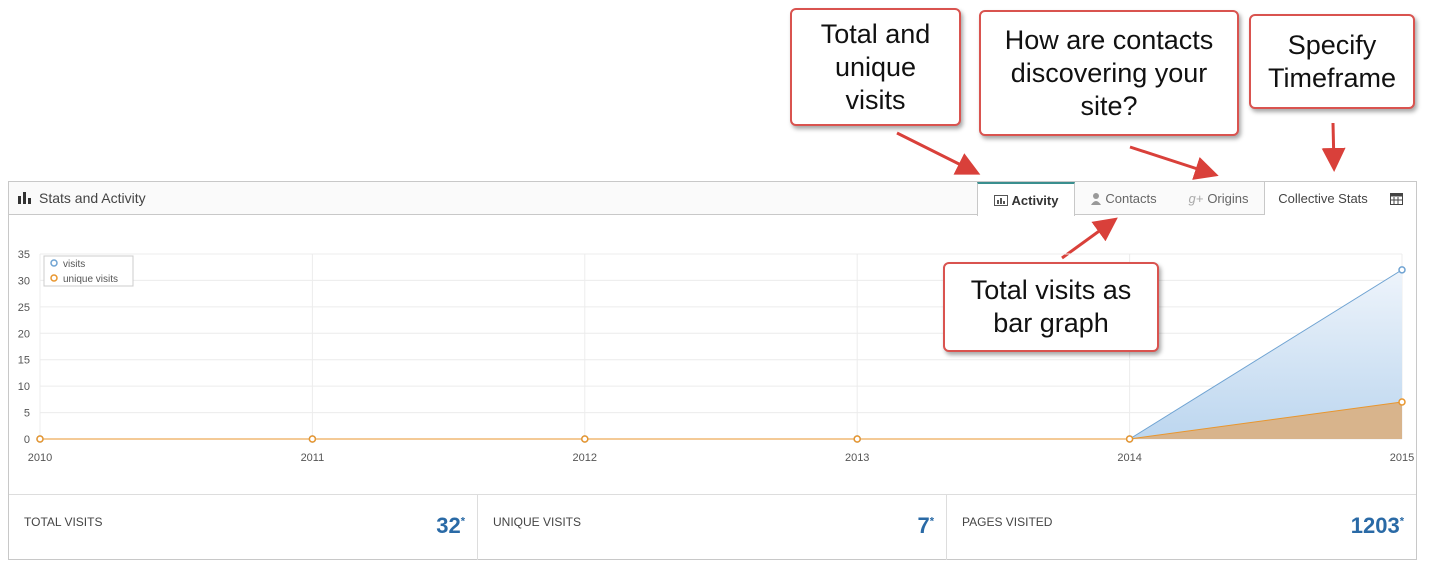 The height and width of the screenshot is (573, 1433). What do you see at coordinates (1181, 527) in the screenshot?
I see `stat-card: PAGES VISITED 1203*` at bounding box center [1181, 527].